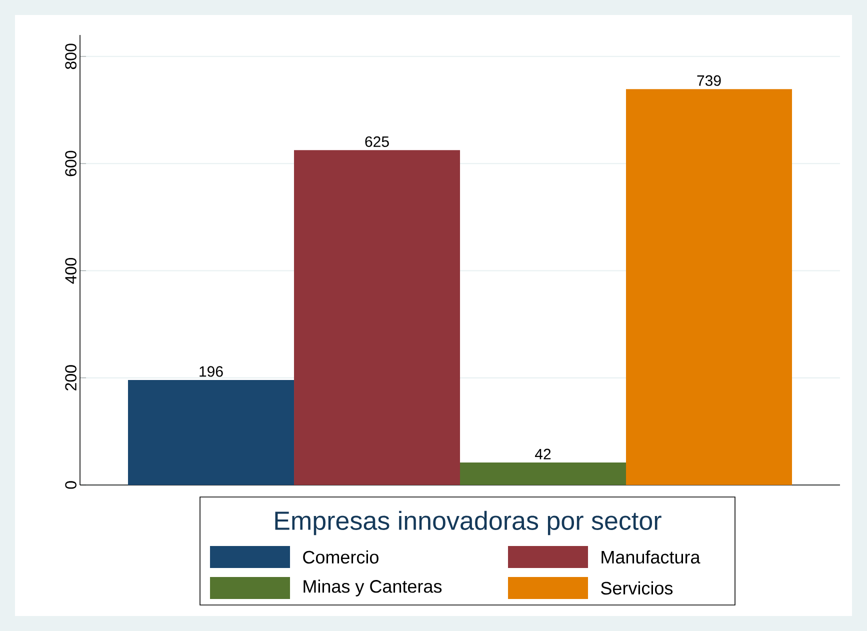 The image size is (867, 631). I want to click on legend-label: Manufactura, so click(651, 557).